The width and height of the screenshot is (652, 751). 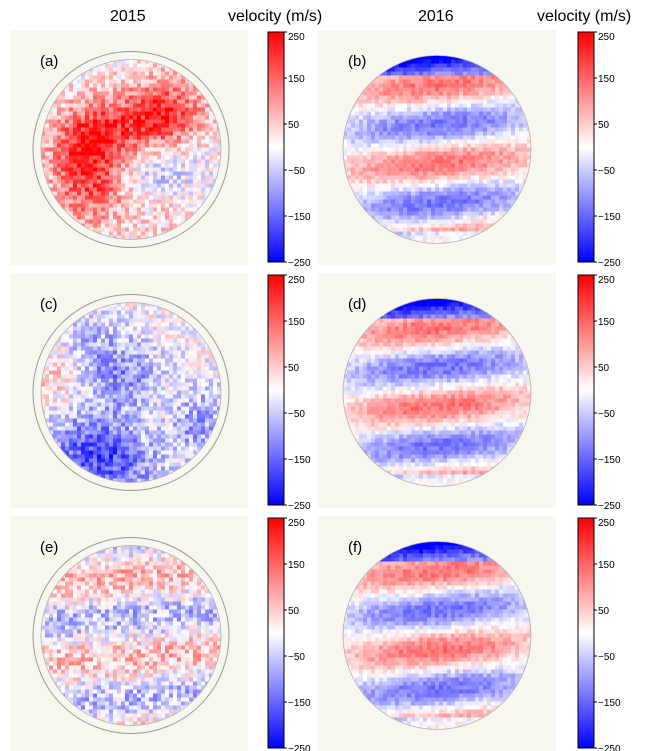 I want to click on year-label-2016: 2016, so click(x=436, y=16).